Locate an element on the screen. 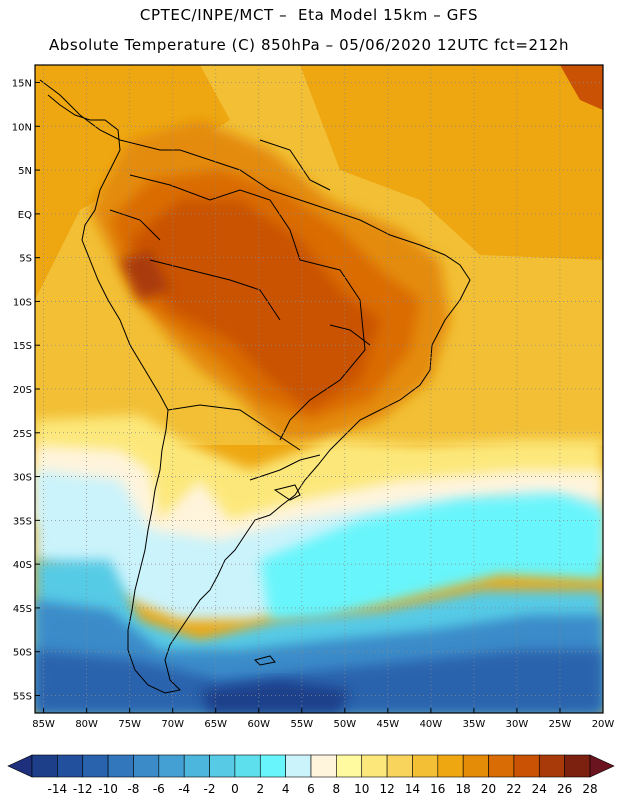 The width and height of the screenshot is (618, 800). colorbar-tick-label: 16 is located at coordinates (437, 789).